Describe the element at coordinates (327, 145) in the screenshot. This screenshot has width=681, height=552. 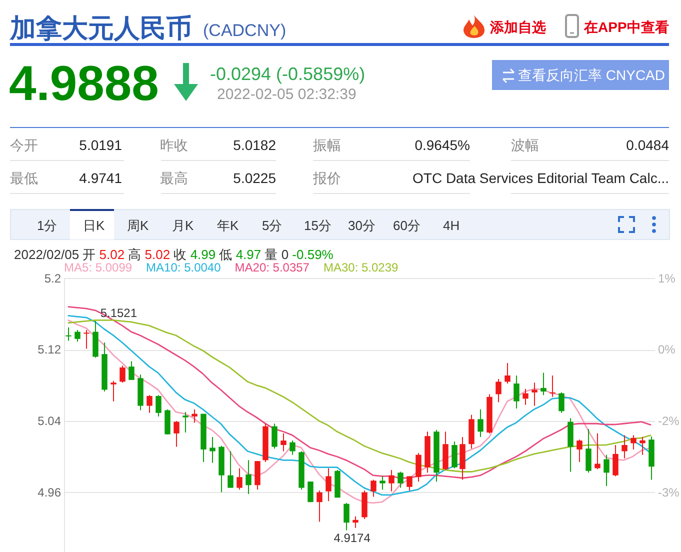
I see `text: 振幅` at that location.